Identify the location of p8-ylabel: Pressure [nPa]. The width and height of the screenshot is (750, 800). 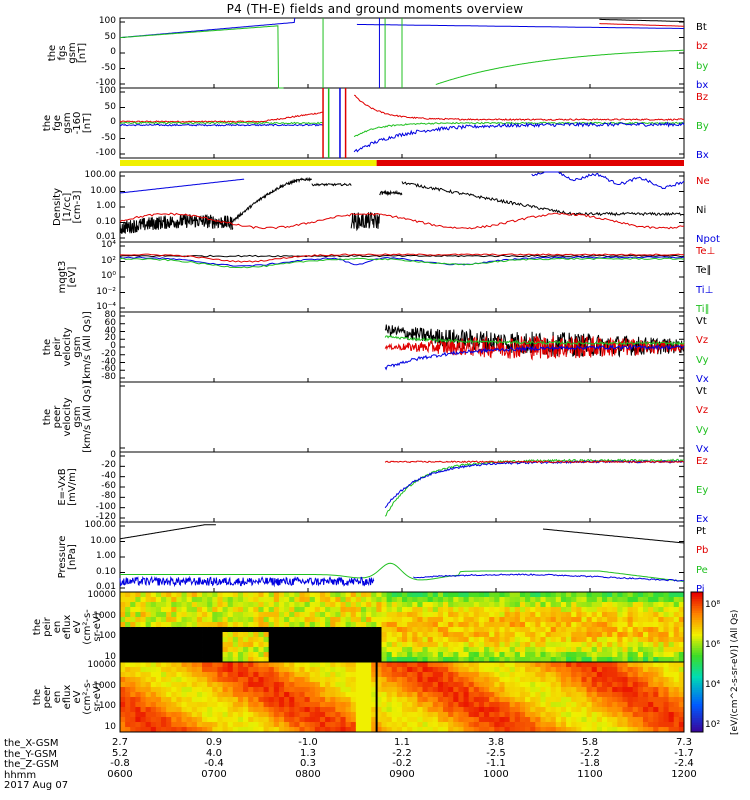
(67, 557).